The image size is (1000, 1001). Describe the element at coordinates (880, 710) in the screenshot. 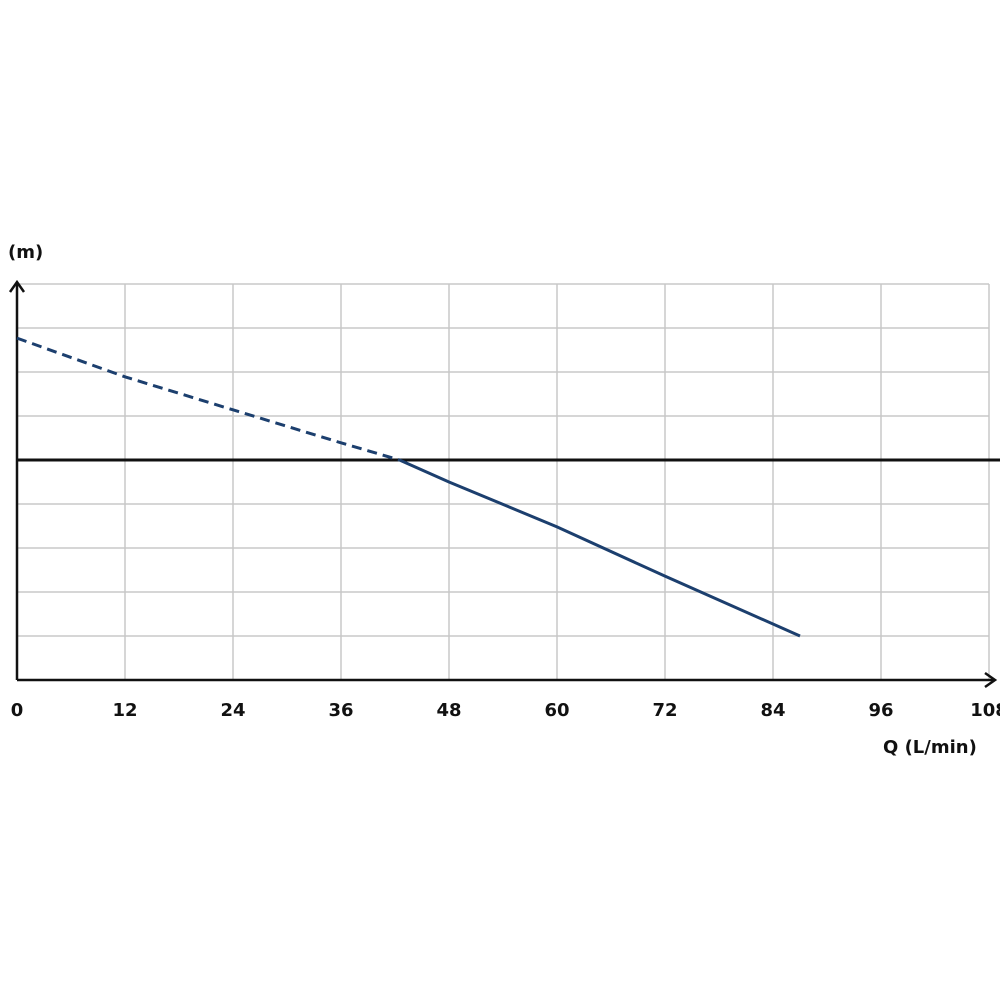

I see `x-tick-label: 96` at that location.